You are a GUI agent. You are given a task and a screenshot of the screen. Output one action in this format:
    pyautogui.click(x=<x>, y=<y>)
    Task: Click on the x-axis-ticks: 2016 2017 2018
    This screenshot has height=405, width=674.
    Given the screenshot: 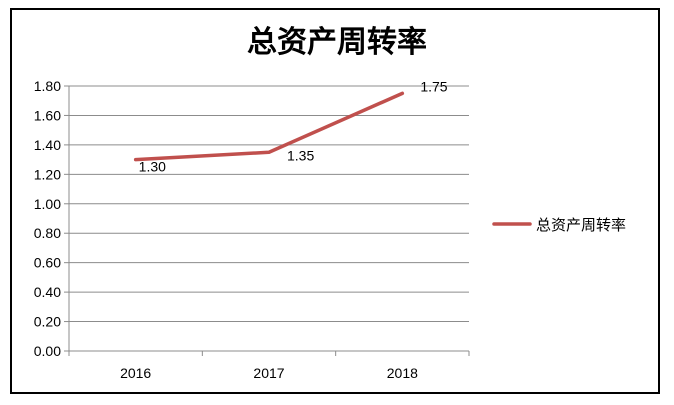 What is the action you would take?
    pyautogui.click(x=269, y=366)
    